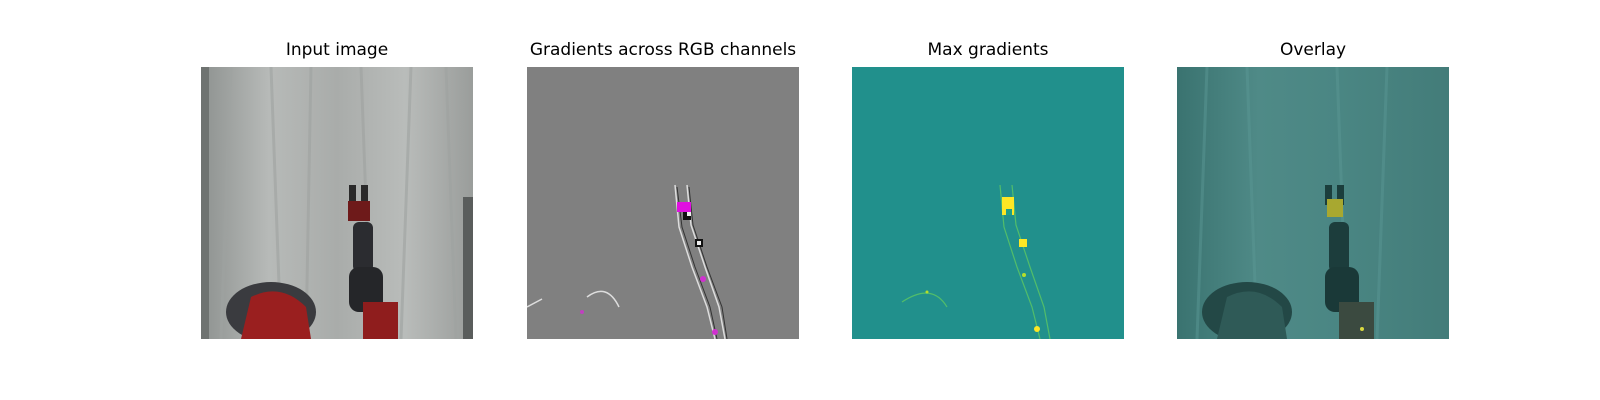  I want to click on max-gradients-image, so click(988, 203).